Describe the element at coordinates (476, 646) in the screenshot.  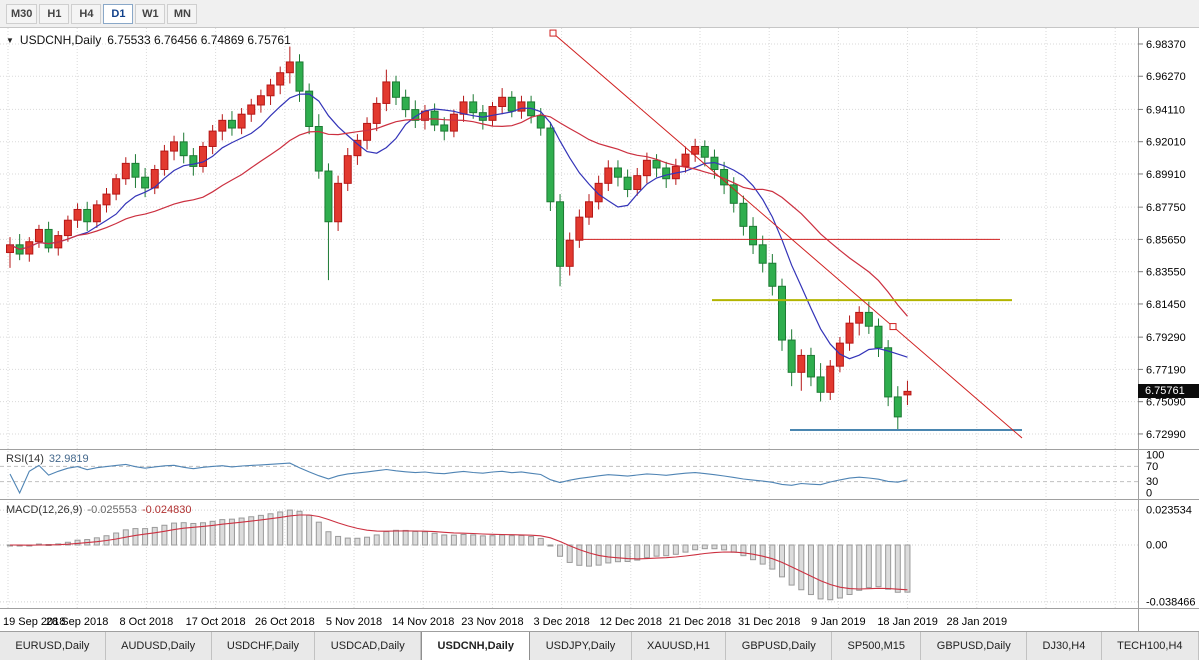
I see `symbol-tab-usdcnh-daily: USDCNH,Daily` at that location.